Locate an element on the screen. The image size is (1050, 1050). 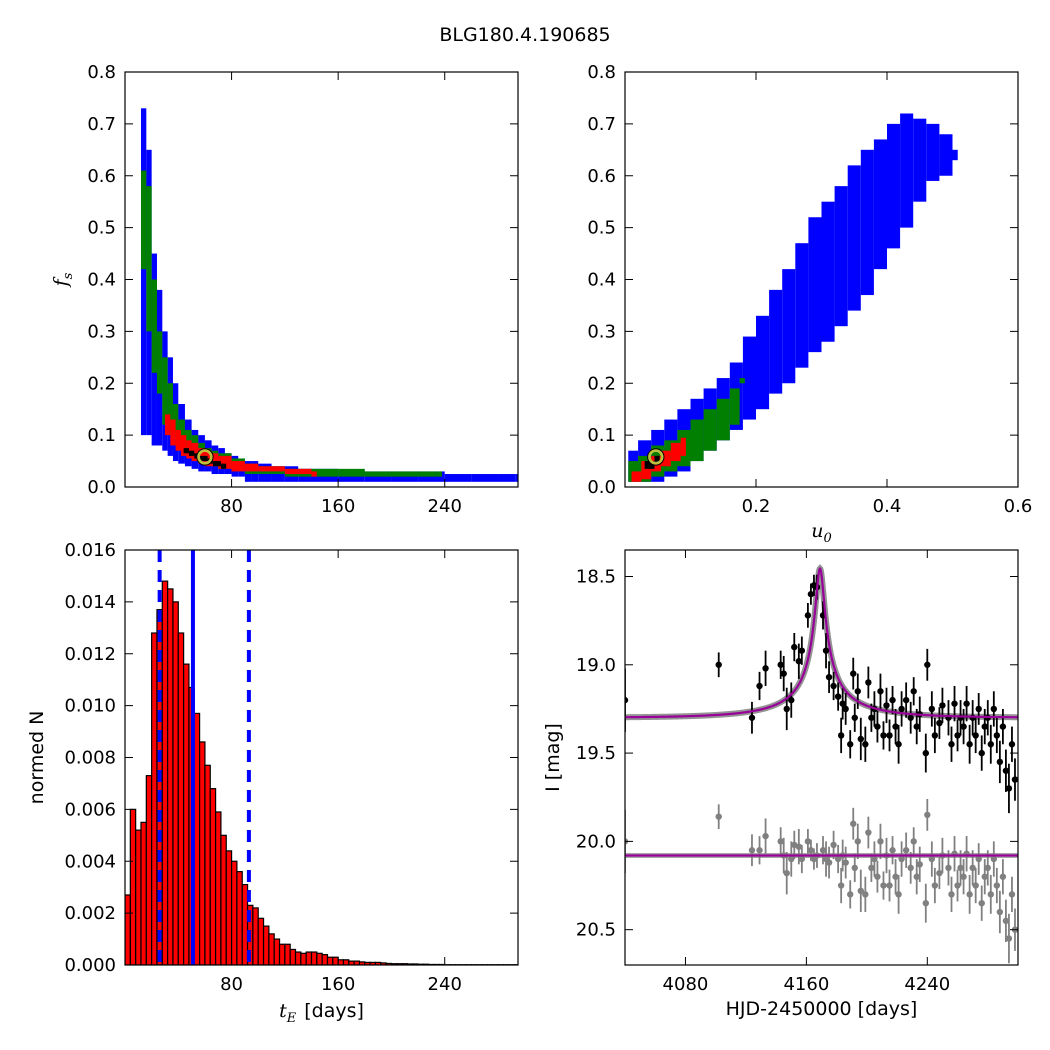
y-tick-label: 0.006 is located at coordinates (90, 809).